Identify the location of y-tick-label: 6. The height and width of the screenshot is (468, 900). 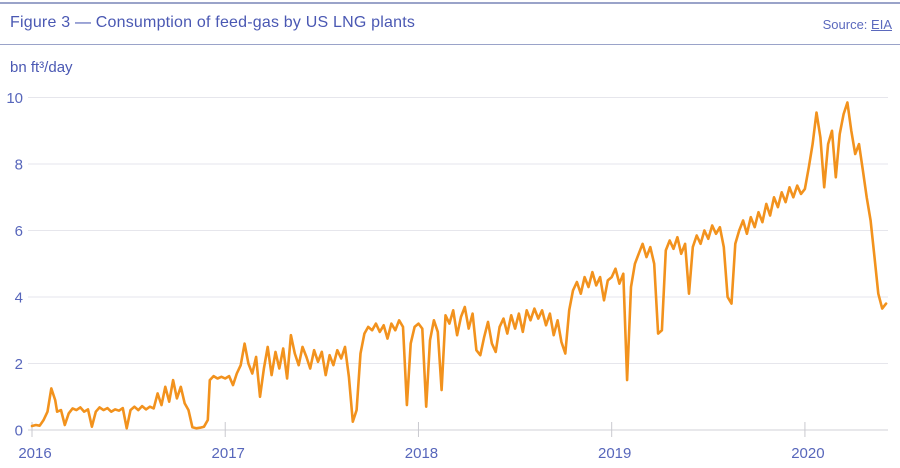
(19, 231).